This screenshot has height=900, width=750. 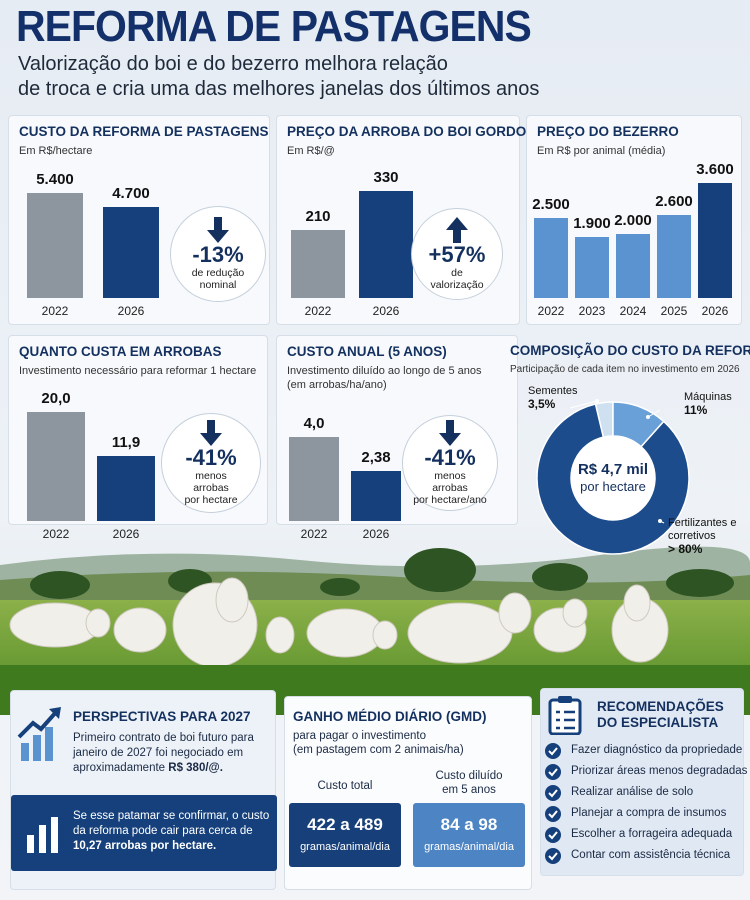 What do you see at coordinates (345, 824) in the screenshot?
I see `value: 422 a 489` at bounding box center [345, 824].